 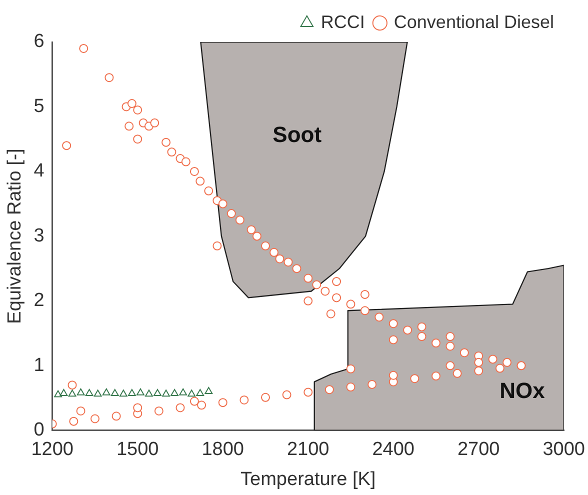 I want to click on series-label: NOx, so click(x=523, y=390).